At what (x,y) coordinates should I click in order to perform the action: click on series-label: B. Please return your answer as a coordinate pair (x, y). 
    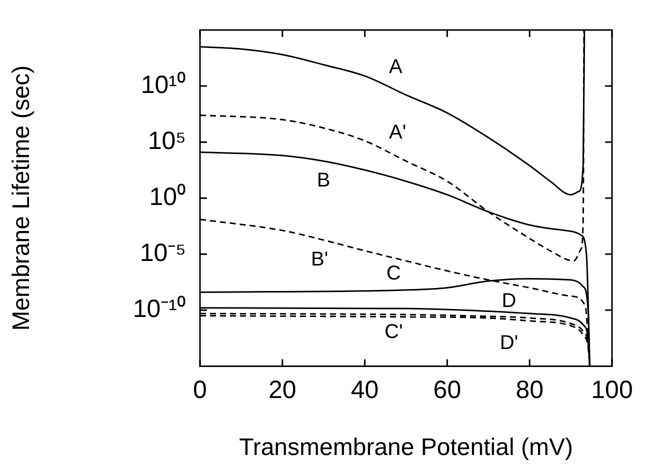
    Looking at the image, I should click on (323, 181).